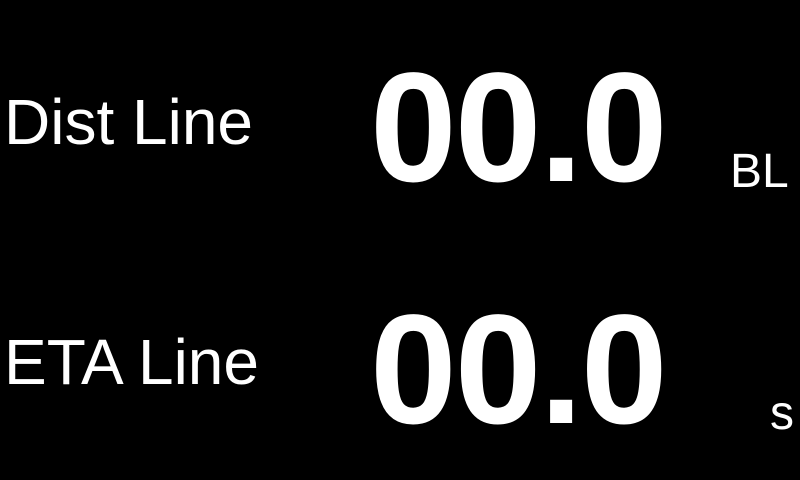  I want to click on dist-line-label: Dist Line, so click(128, 122).